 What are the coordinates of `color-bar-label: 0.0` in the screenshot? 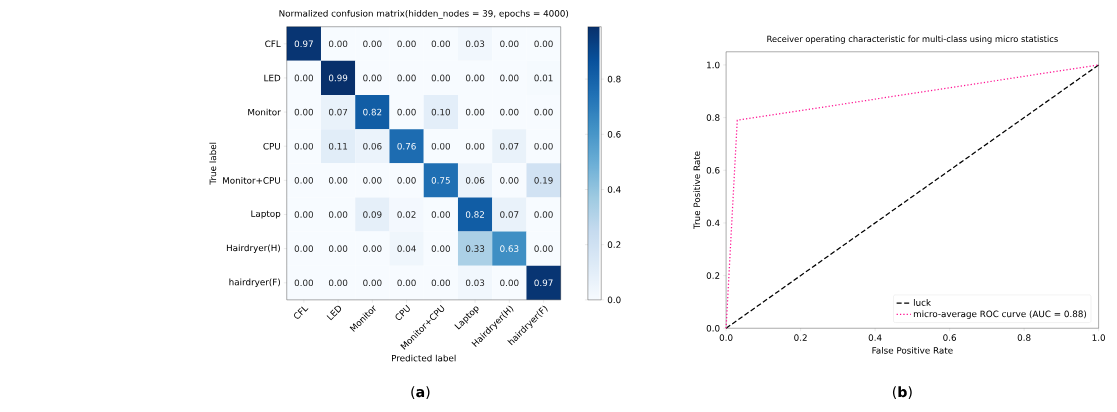 It's located at (614, 300).